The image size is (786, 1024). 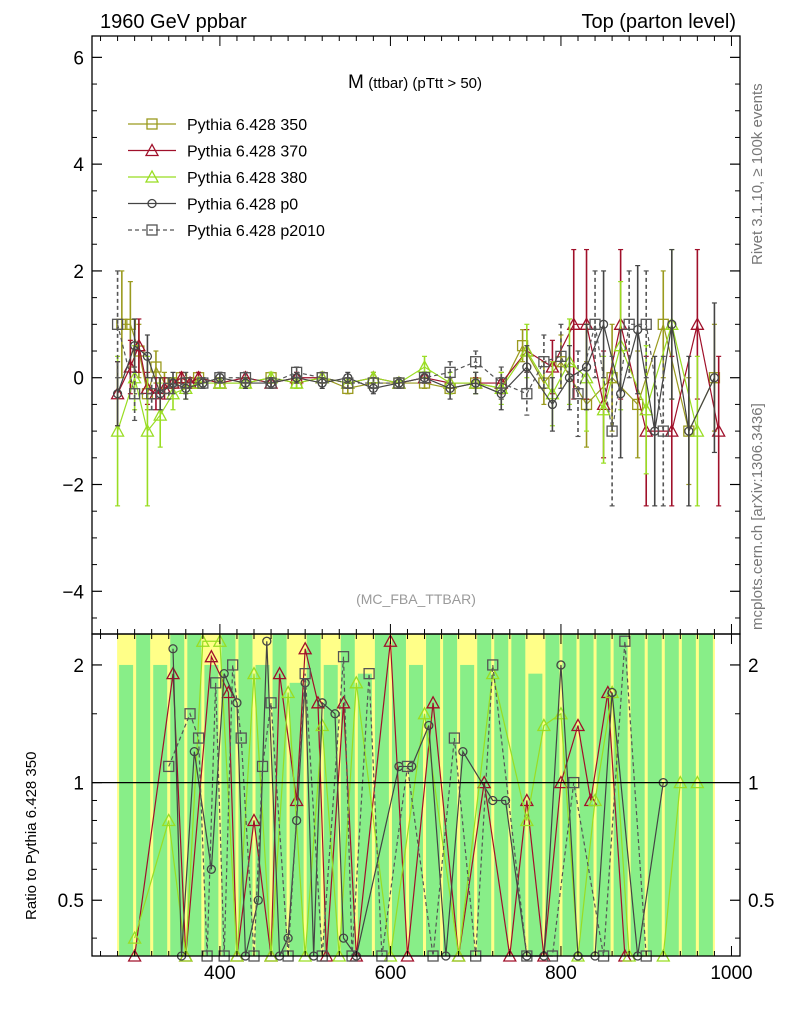 What do you see at coordinates (658, 22) in the screenshot?
I see `header-right: Top (parton level)` at bounding box center [658, 22].